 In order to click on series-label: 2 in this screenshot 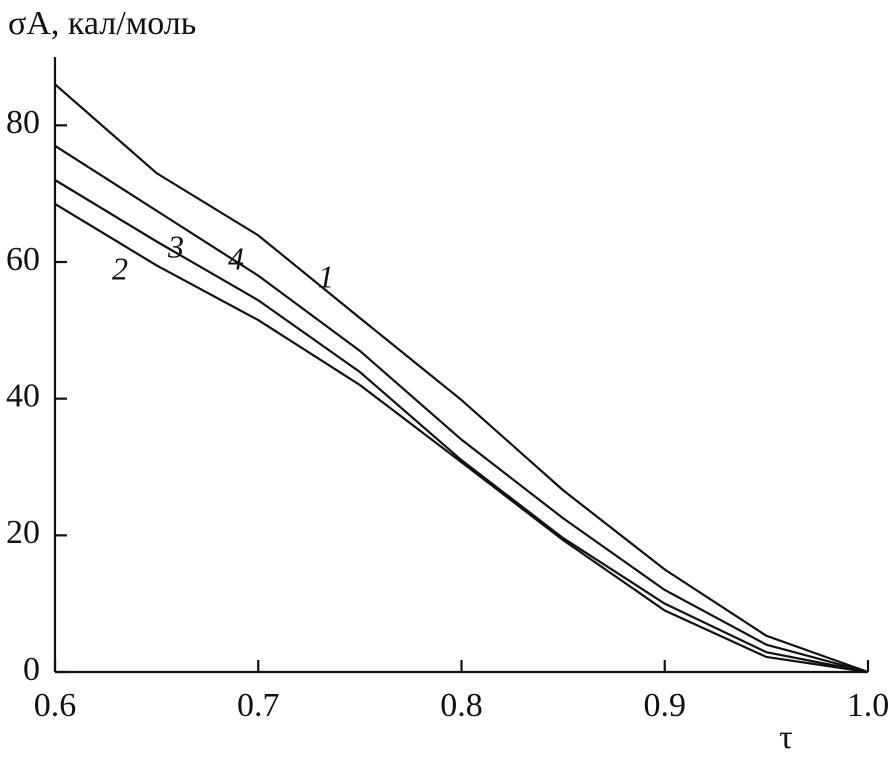, I will do `click(120, 268)`.